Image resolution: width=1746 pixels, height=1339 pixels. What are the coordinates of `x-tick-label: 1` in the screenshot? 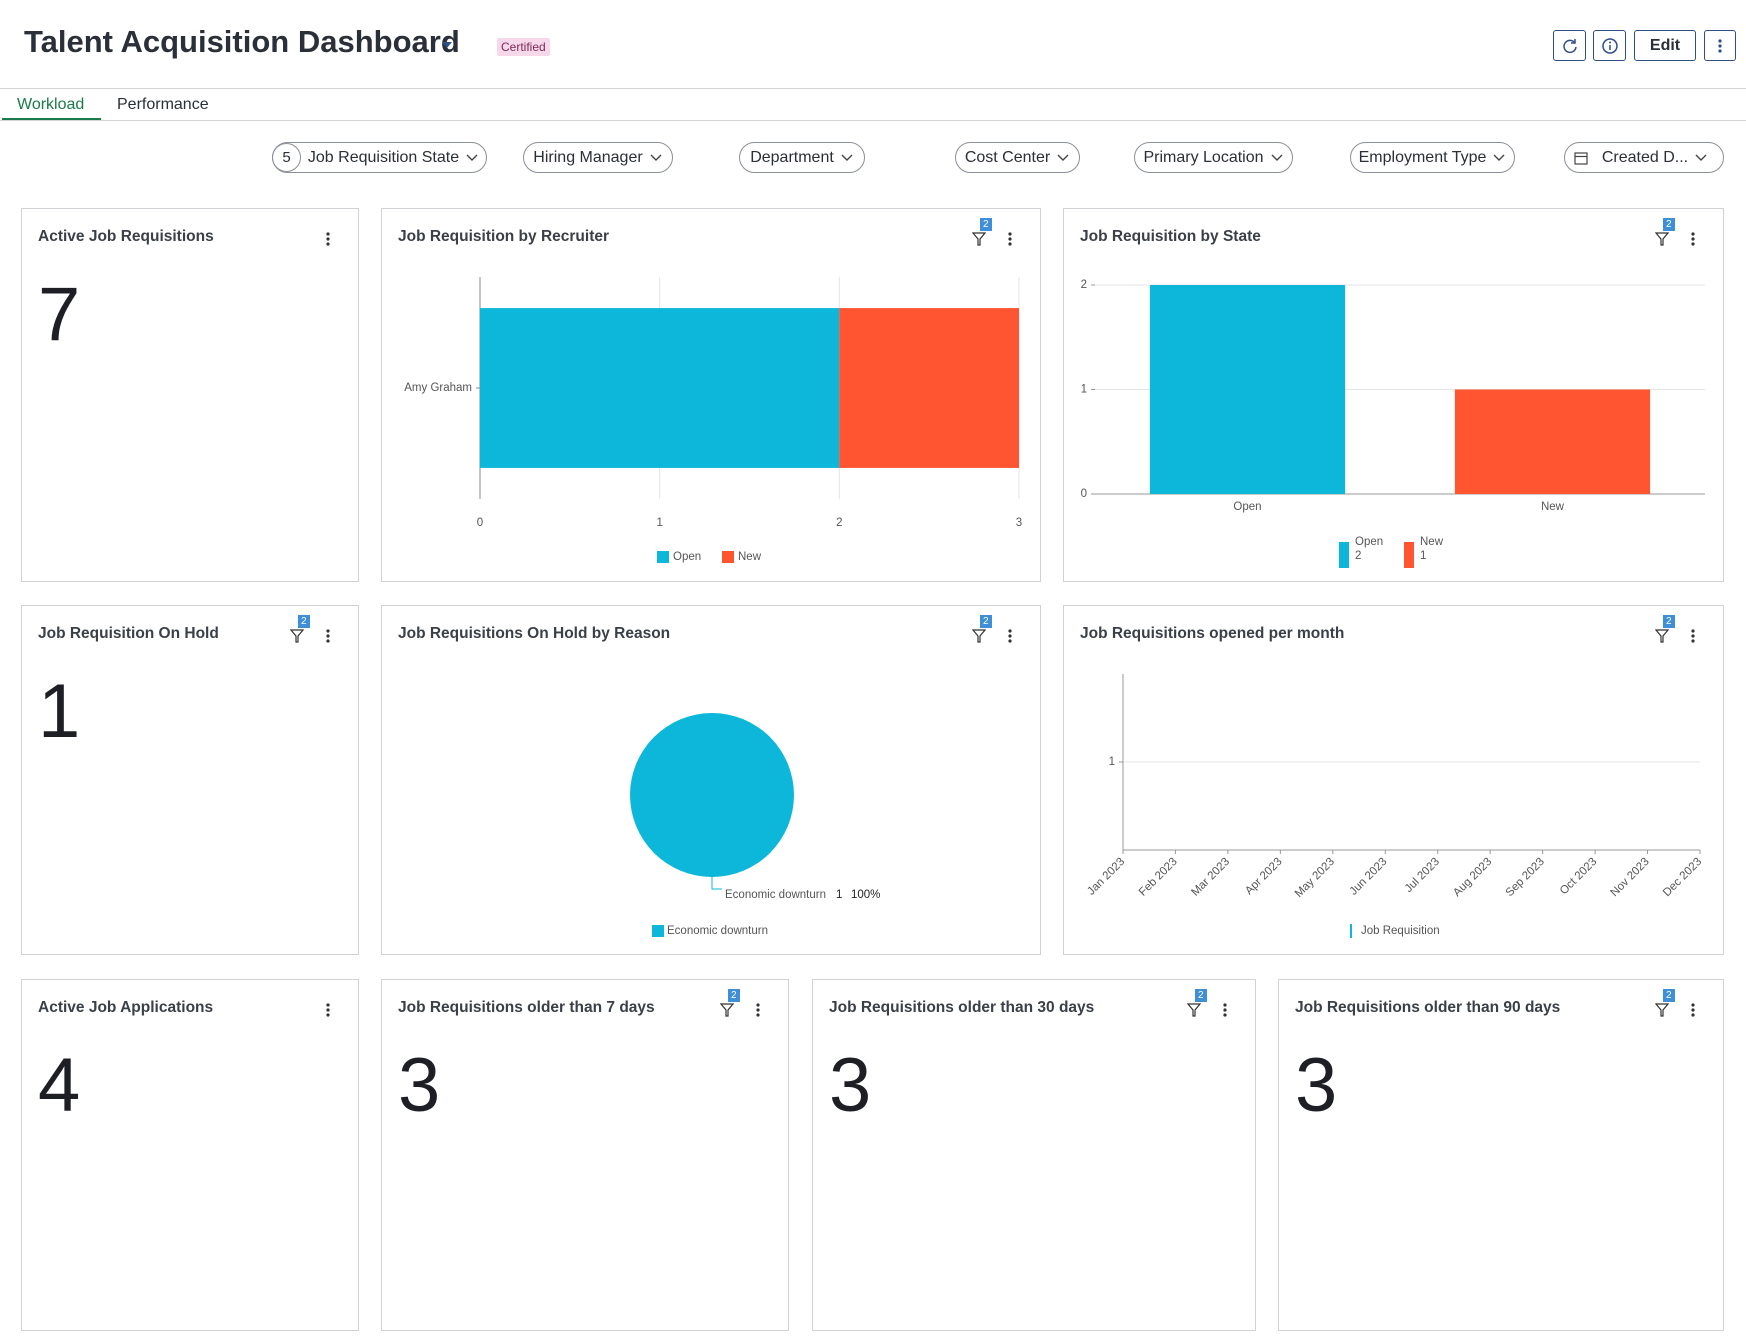 It's located at (659, 523).